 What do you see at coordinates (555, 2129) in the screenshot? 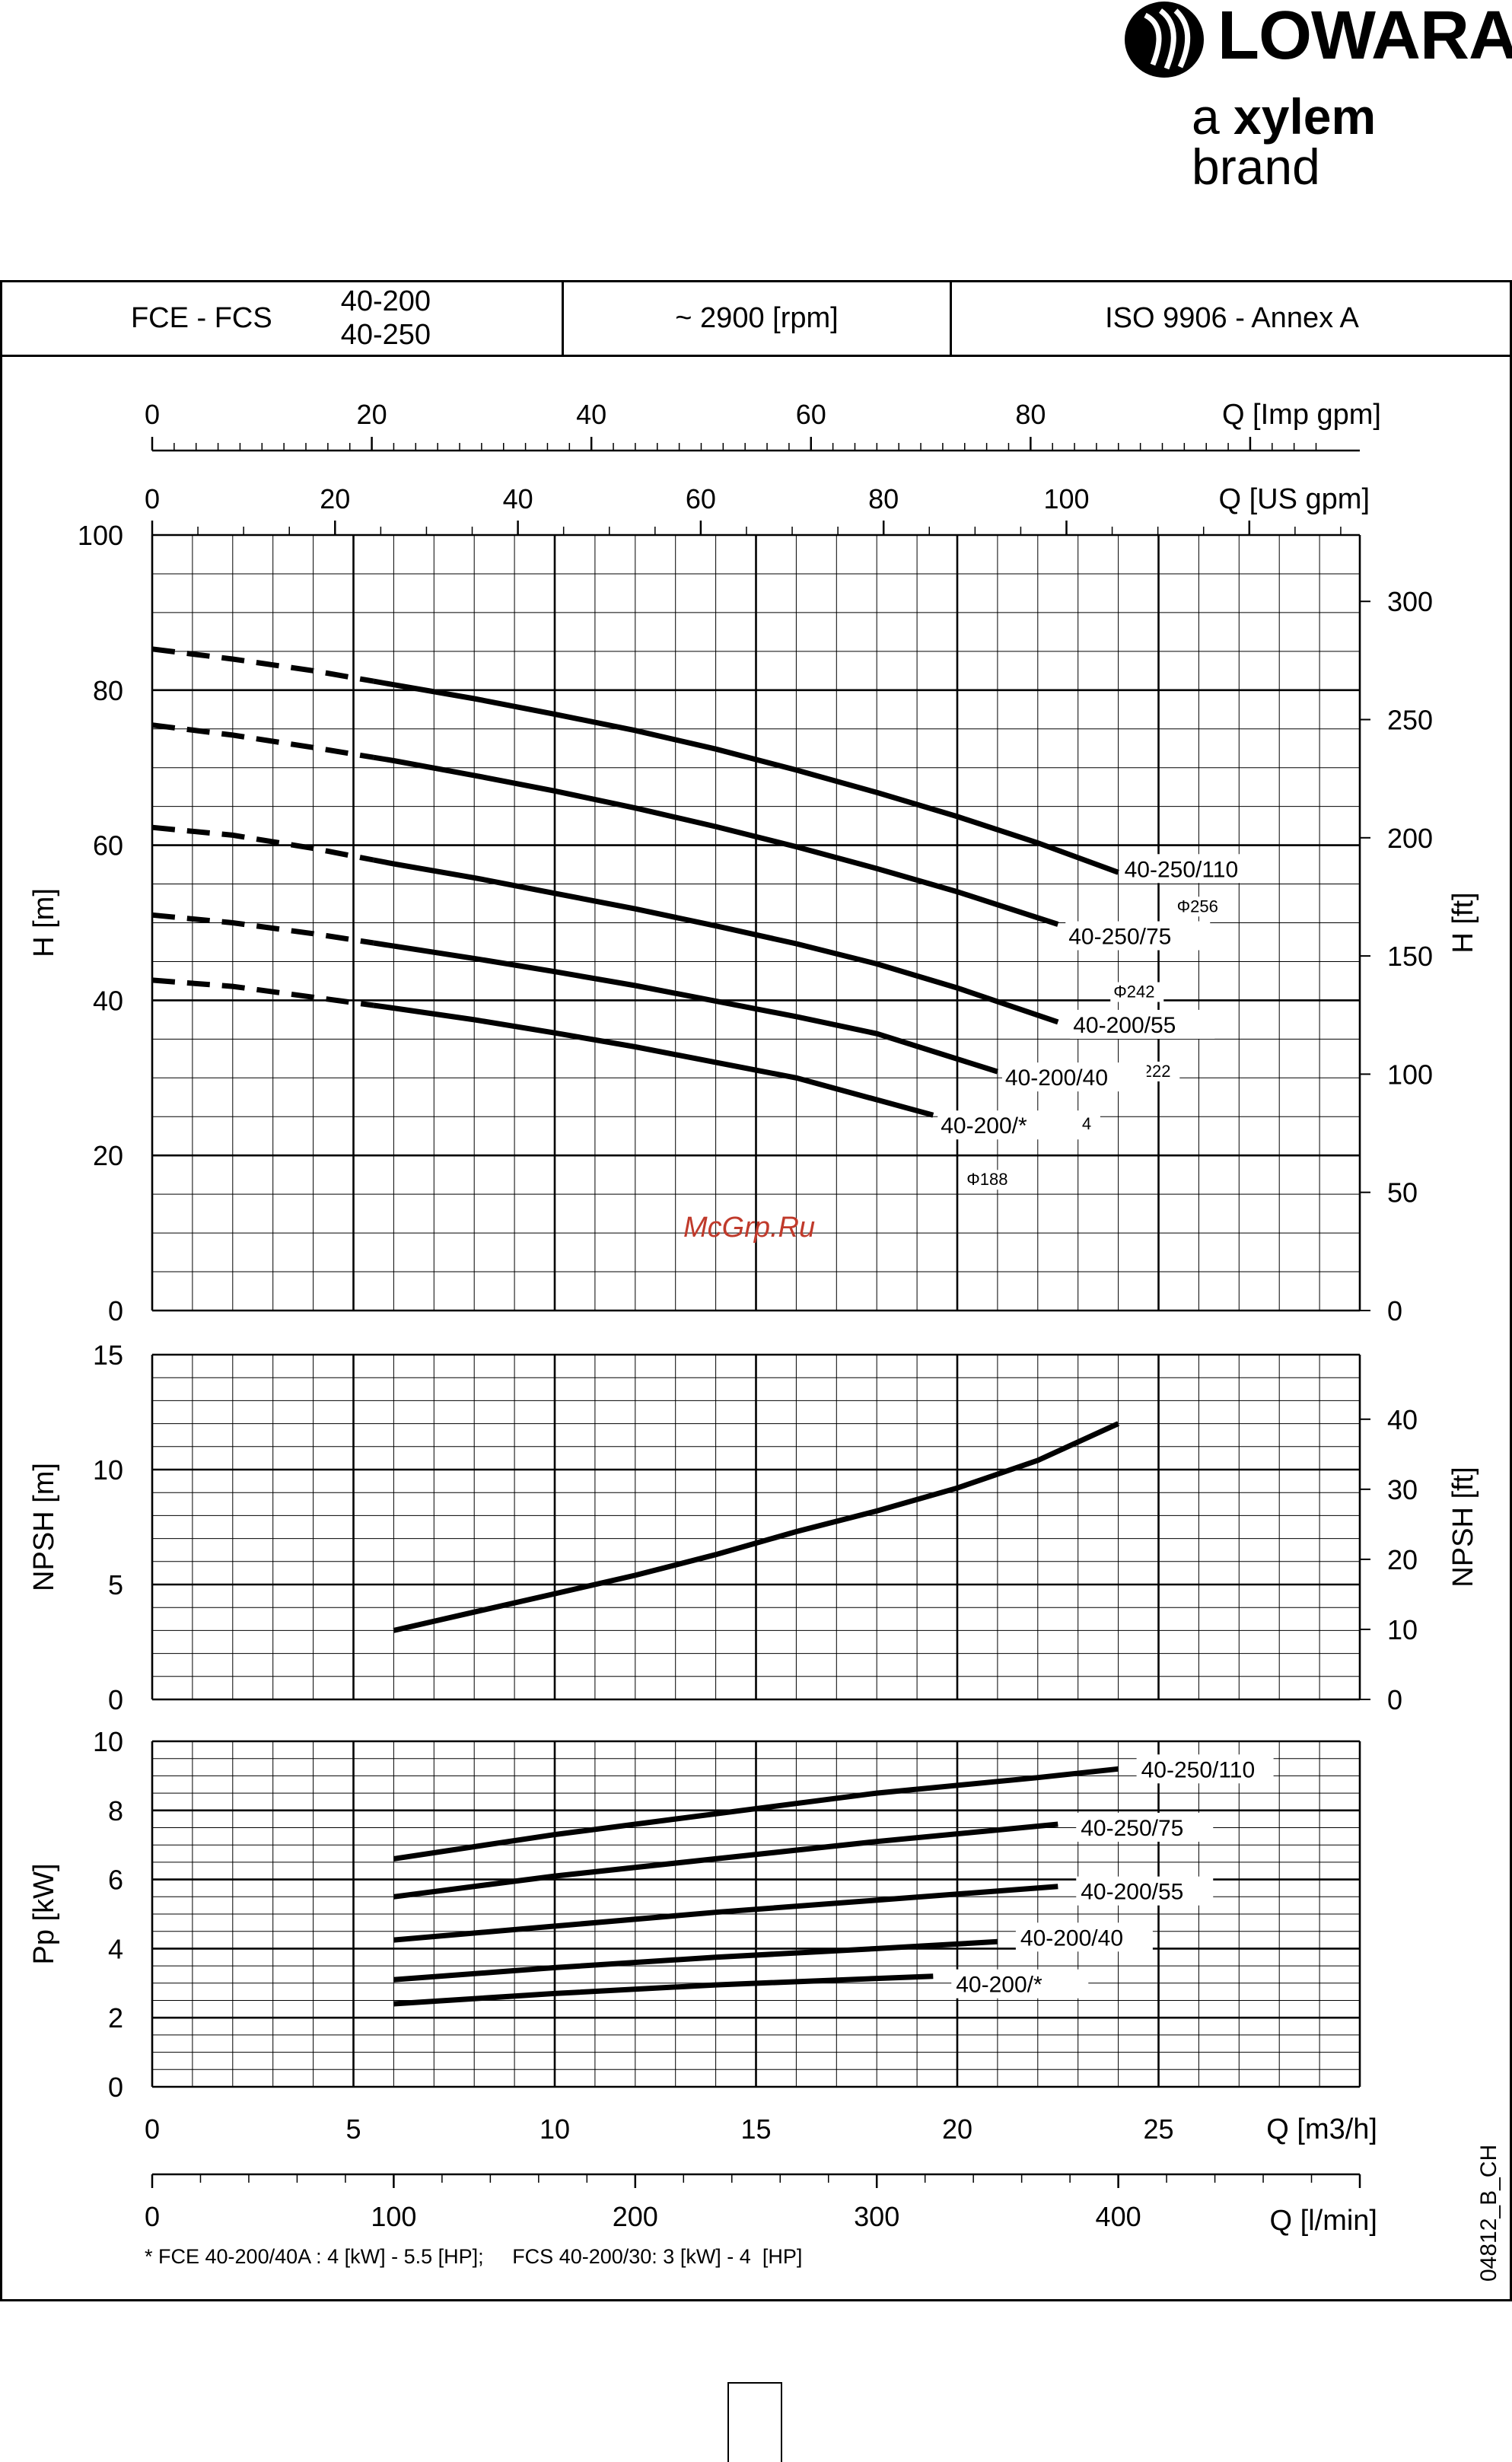
I see `x-tick-label: 10` at bounding box center [555, 2129].